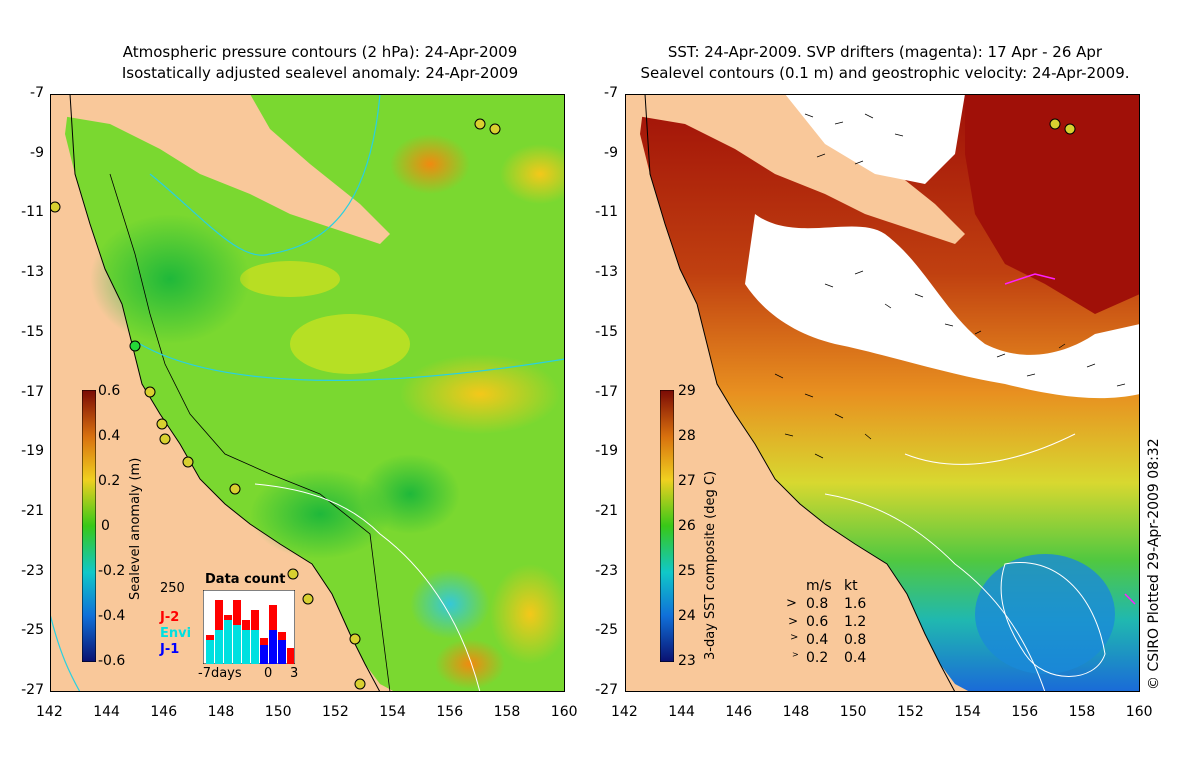 The image size is (1200, 780). What do you see at coordinates (687, 571) in the screenshot?
I see `right-cb-tick: 25` at bounding box center [687, 571].